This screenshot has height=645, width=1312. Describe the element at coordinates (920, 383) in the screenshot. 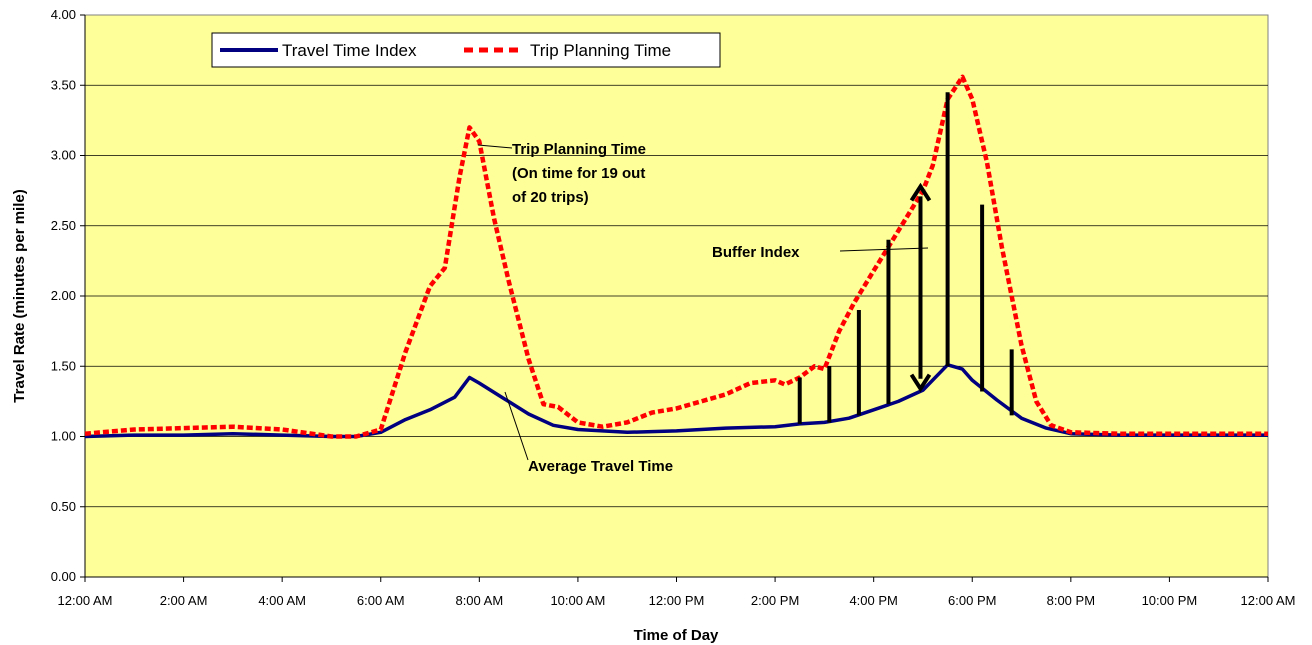

I see `buffer-arrow-head-down` at that location.